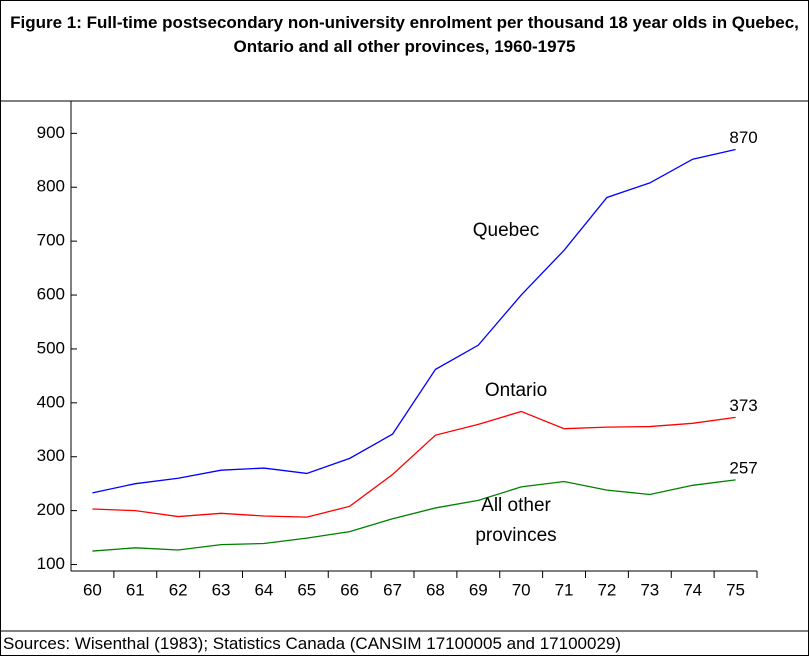 Image resolution: width=809 pixels, height=656 pixels. I want to click on y-tick-label: 700, so click(51, 240).